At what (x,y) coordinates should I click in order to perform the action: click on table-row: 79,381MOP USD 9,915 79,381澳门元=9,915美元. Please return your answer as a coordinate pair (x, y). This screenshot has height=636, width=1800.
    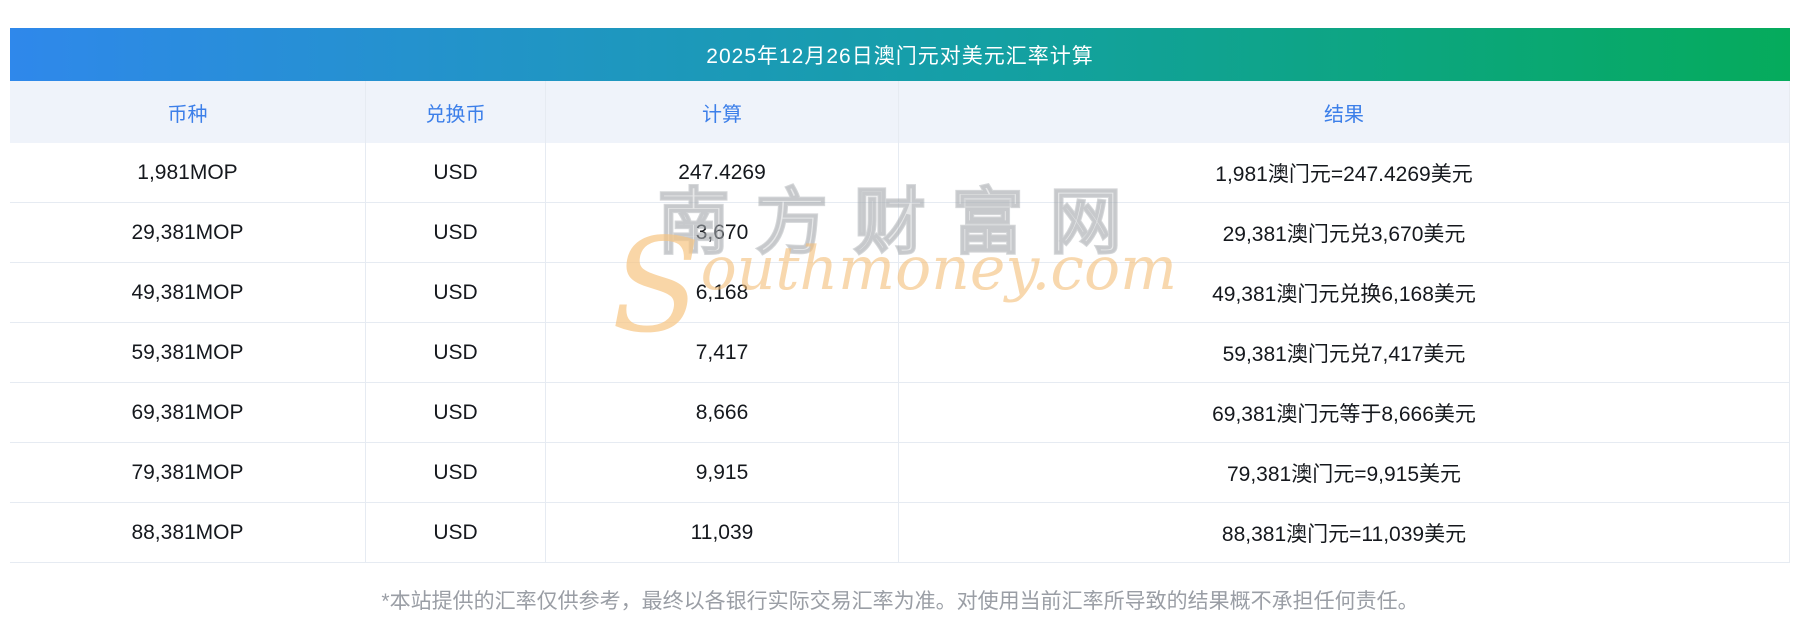
    Looking at the image, I should click on (899, 473).